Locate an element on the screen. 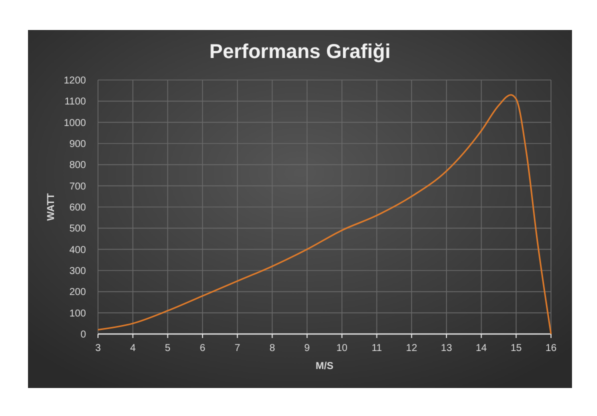 The height and width of the screenshot is (416, 597). y-tick-label: 400 is located at coordinates (77, 250).